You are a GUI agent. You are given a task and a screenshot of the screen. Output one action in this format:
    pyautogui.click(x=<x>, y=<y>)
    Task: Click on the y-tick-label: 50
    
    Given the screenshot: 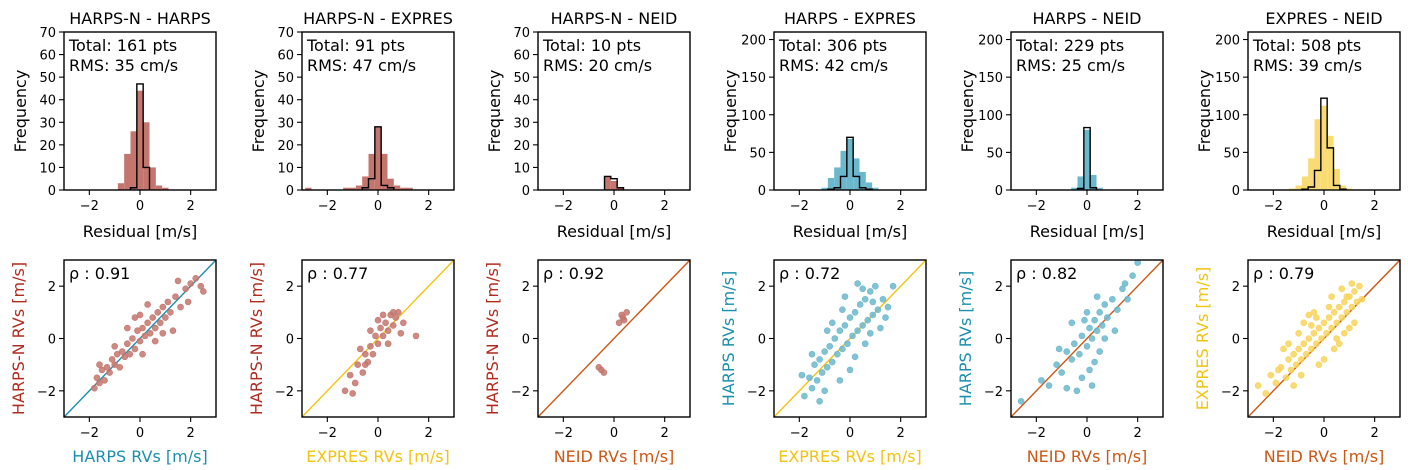 What is the action you would take?
    pyautogui.click(x=47, y=78)
    